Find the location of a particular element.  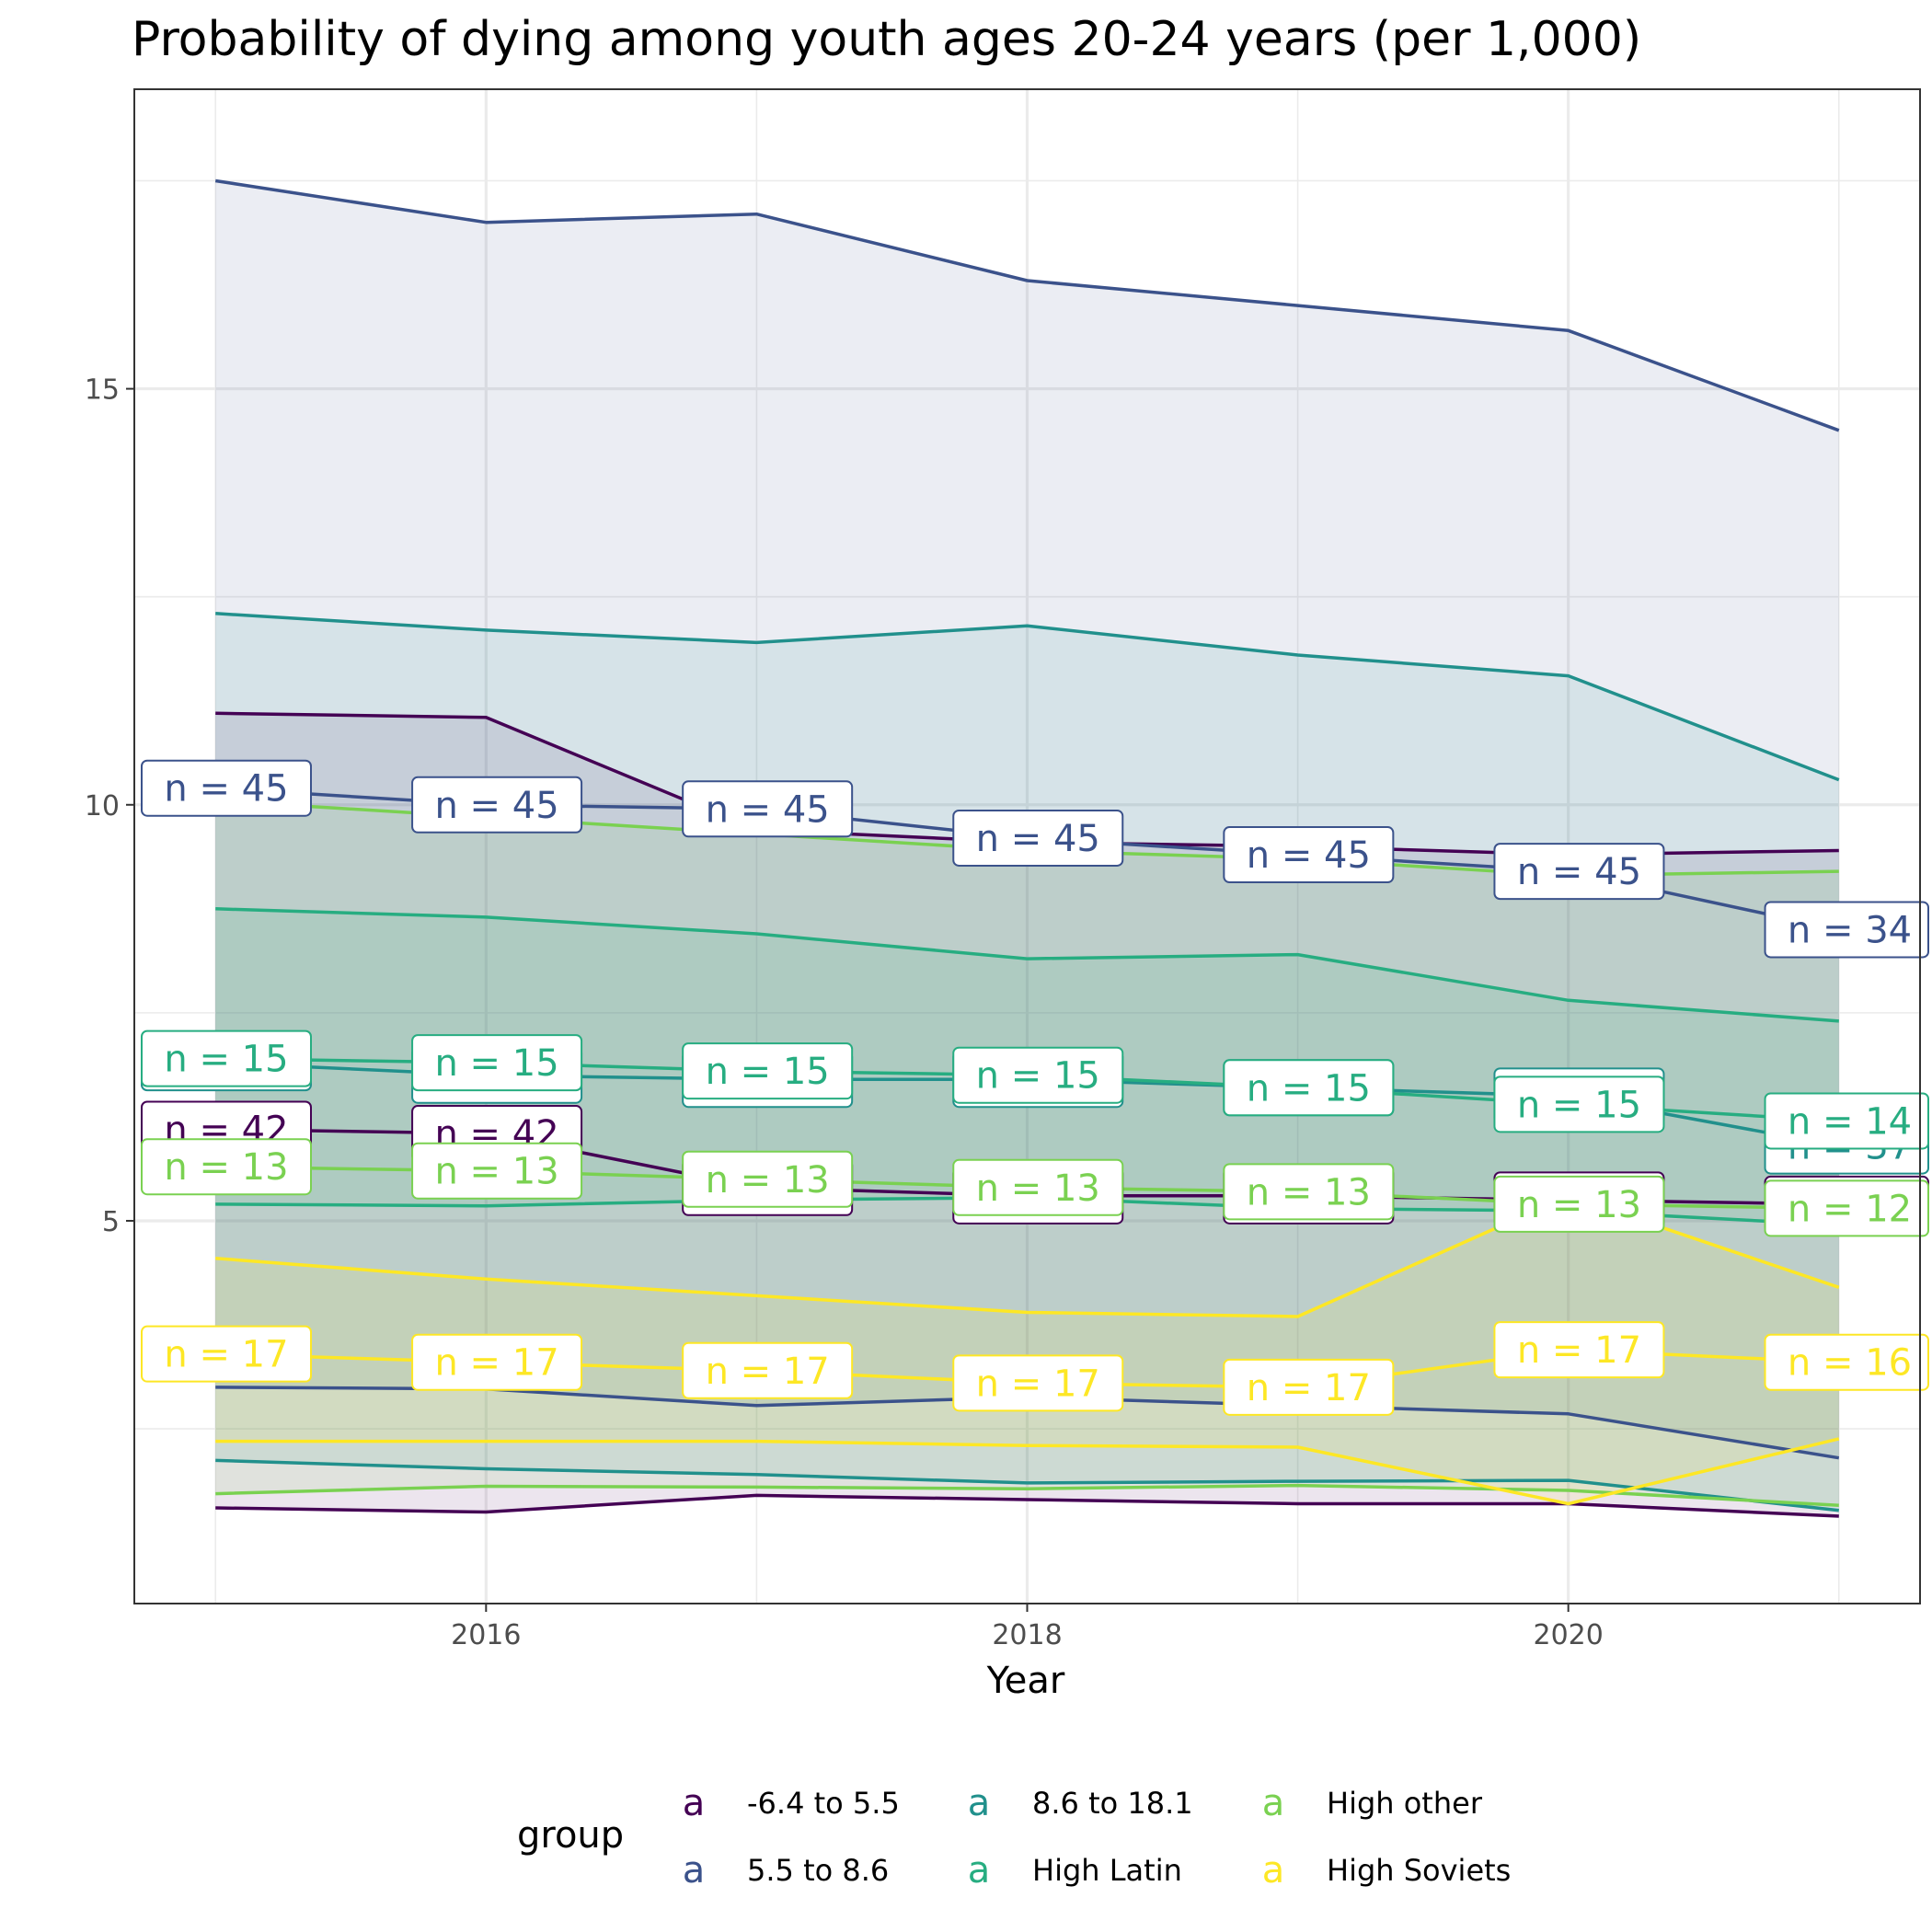

legend-item: a 8.6 to 18.1 is located at coordinates (1080, 1803).